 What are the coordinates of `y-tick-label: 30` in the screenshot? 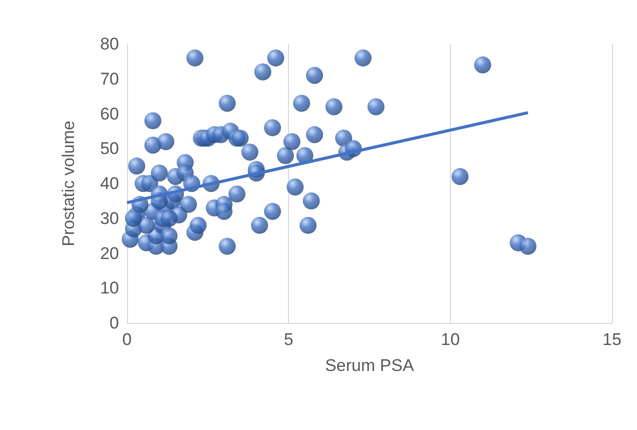 It's located at (109, 218).